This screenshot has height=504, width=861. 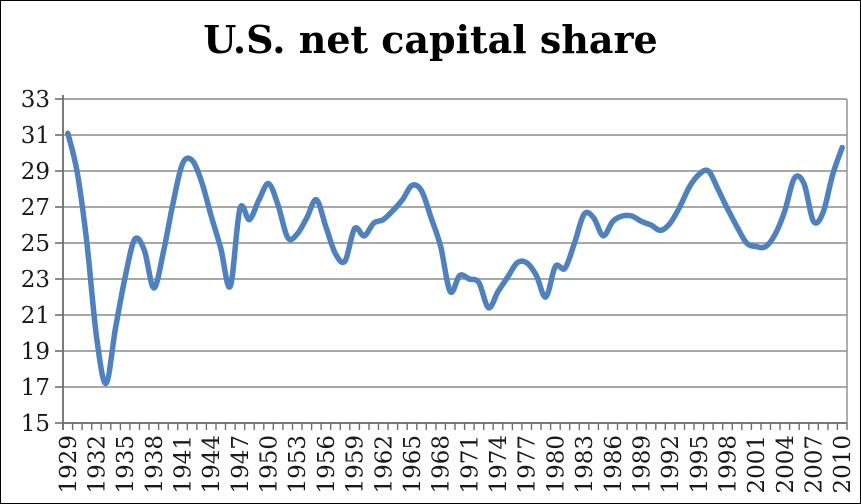 What do you see at coordinates (35, 172) in the screenshot?
I see `y-axis-label: 29` at bounding box center [35, 172].